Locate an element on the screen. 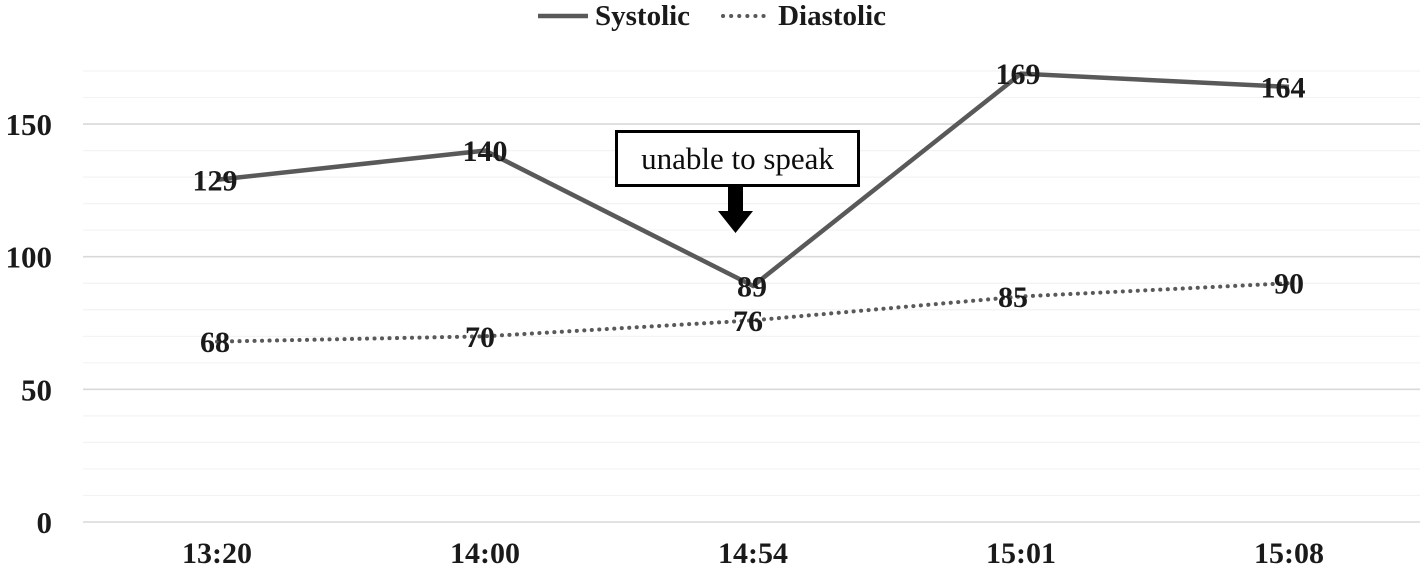 The width and height of the screenshot is (1423, 573). data-label-systolic-15:08: 164 is located at coordinates (1283, 87).